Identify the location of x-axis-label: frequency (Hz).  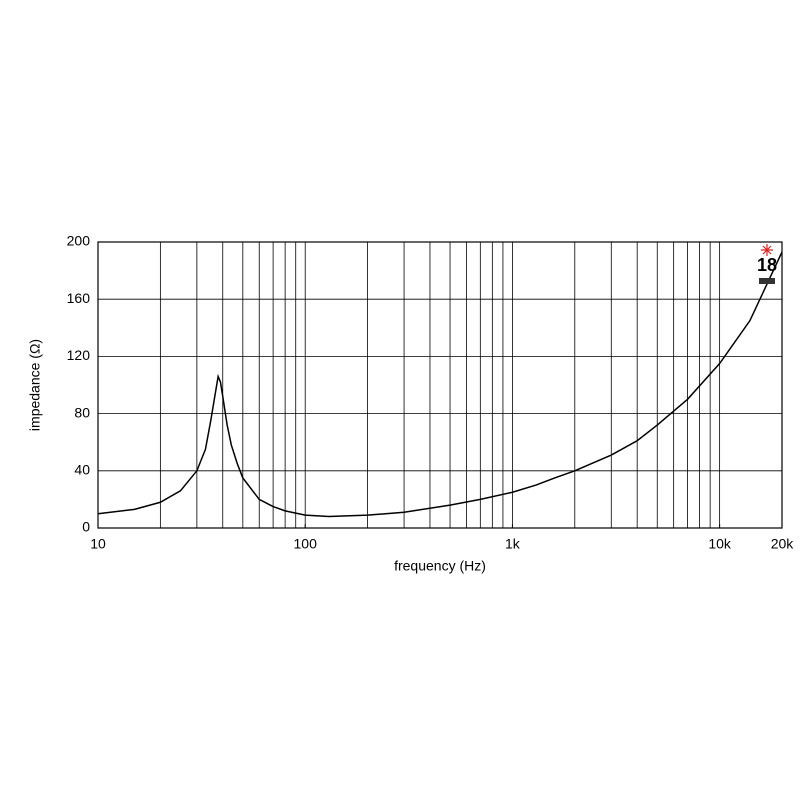
(440, 566).